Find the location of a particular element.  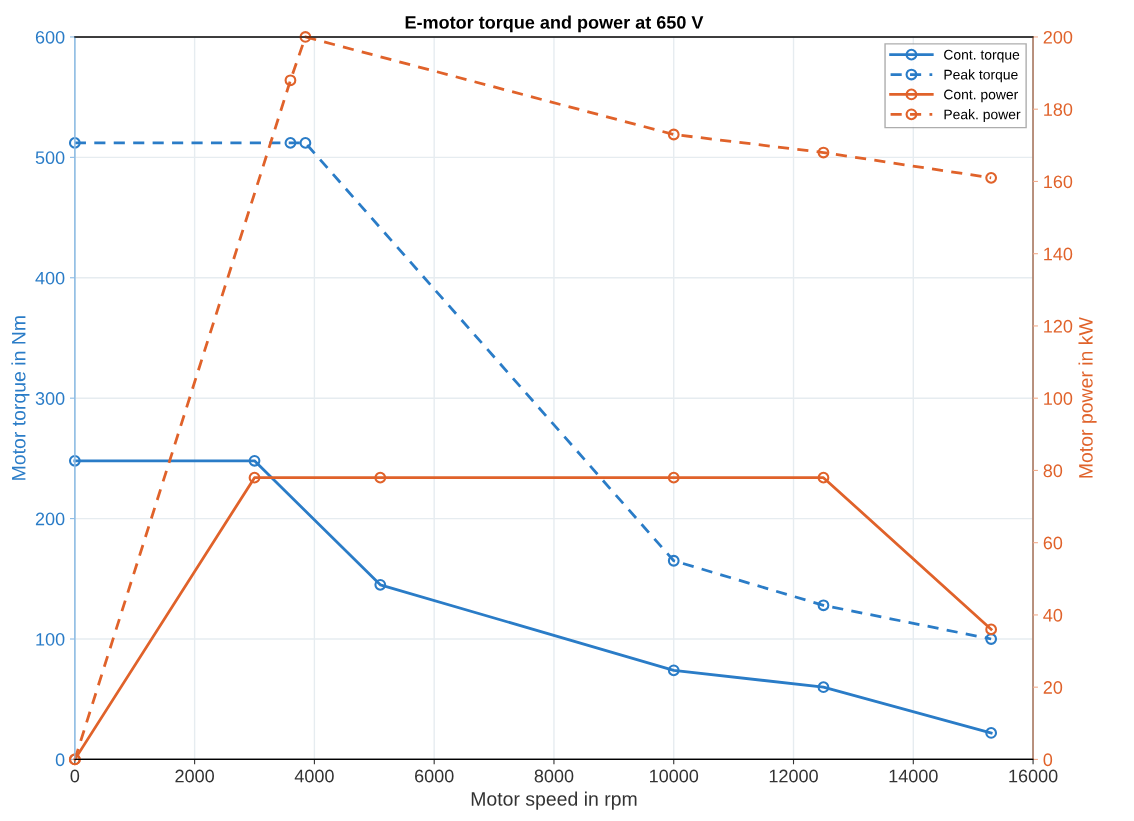

y2-tick-label: 0 is located at coordinates (1048, 760).